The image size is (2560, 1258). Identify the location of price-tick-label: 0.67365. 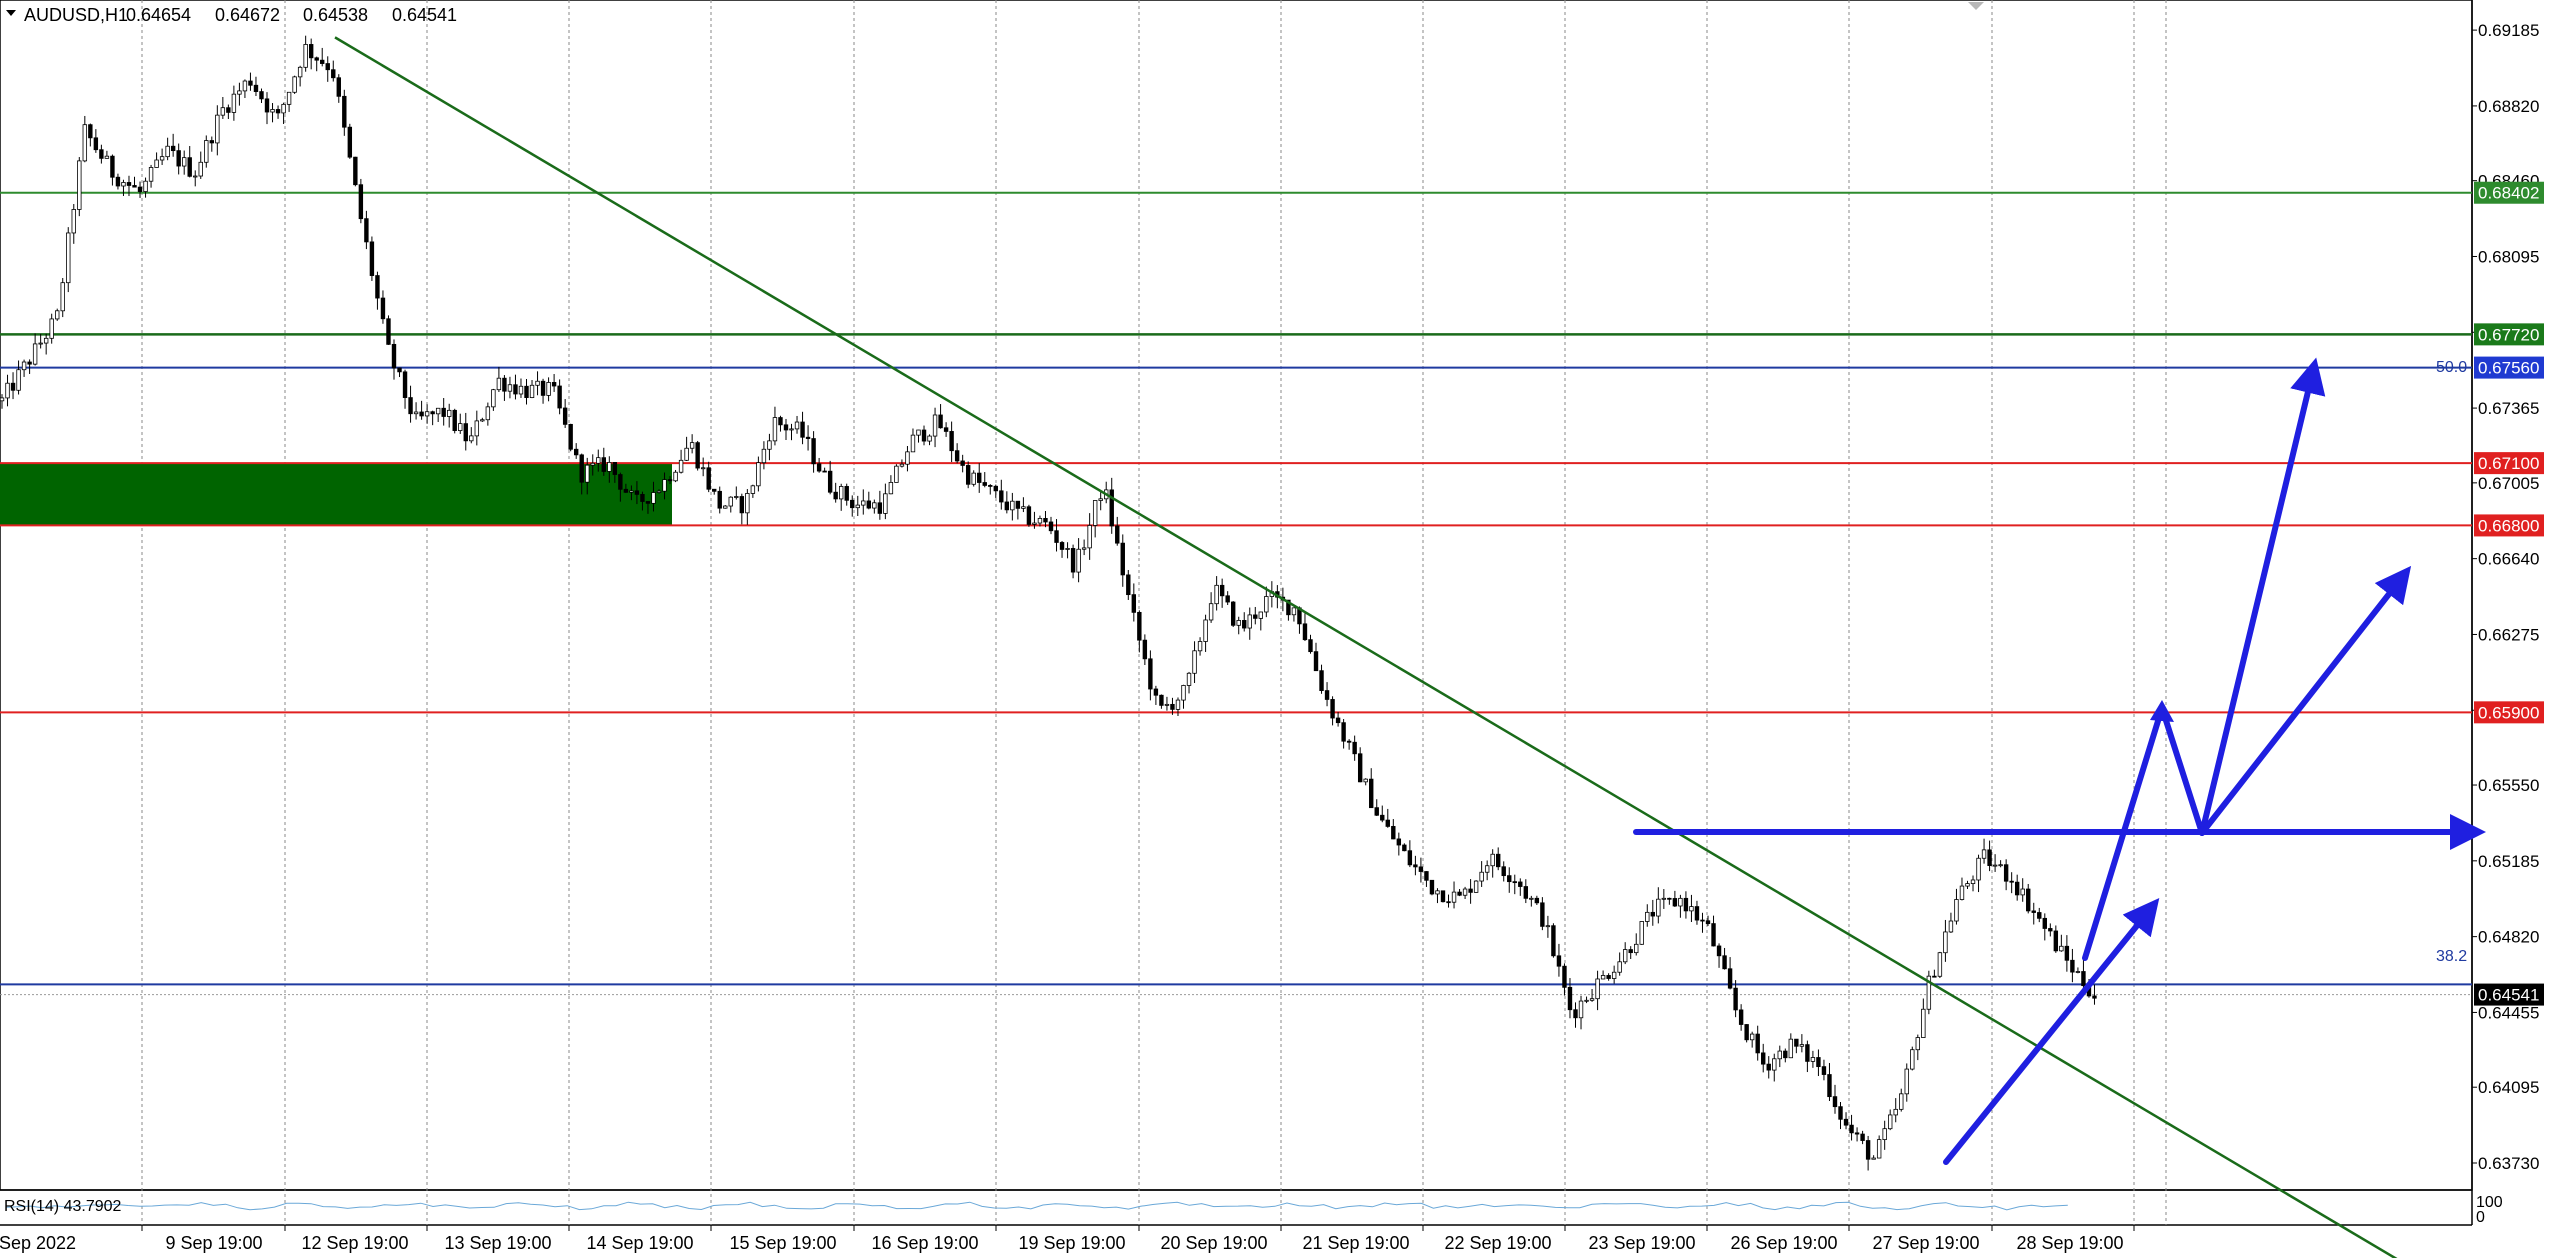
(2508, 408).